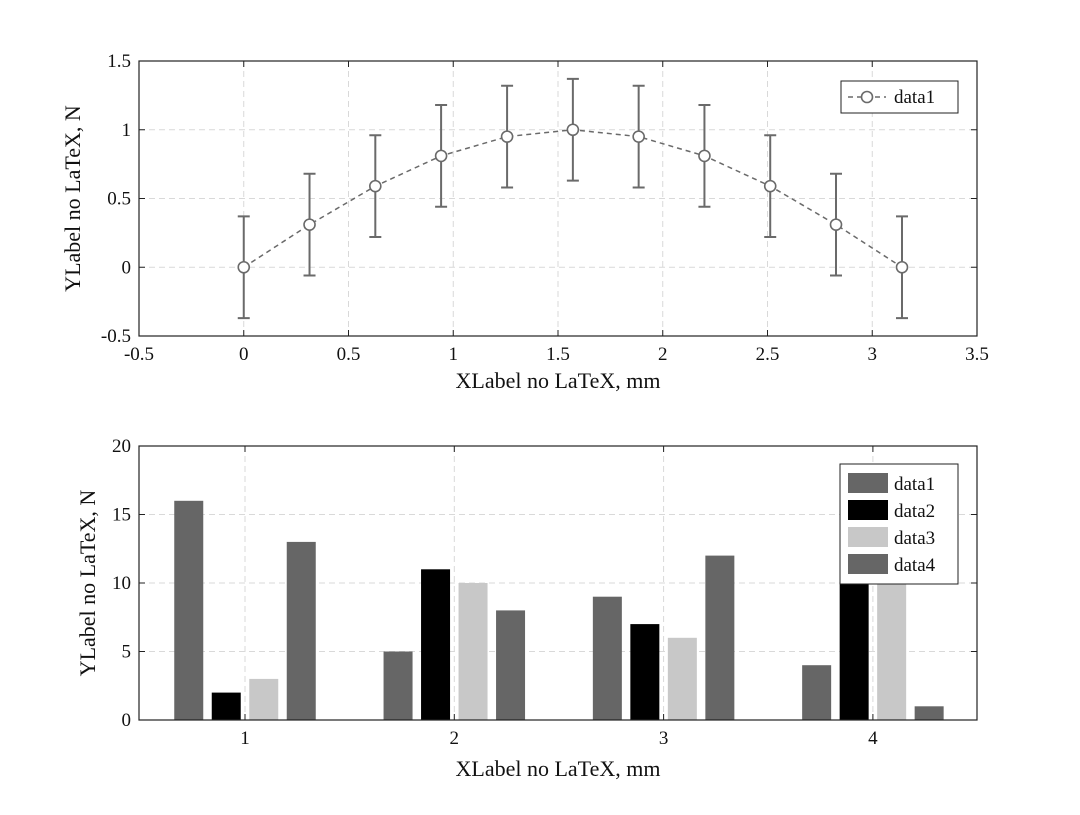 Image resolution: width=1080 pixels, height=815 pixels. What do you see at coordinates (119, 199) in the screenshot?
I see `y-tick-label: 0.5` at bounding box center [119, 199].